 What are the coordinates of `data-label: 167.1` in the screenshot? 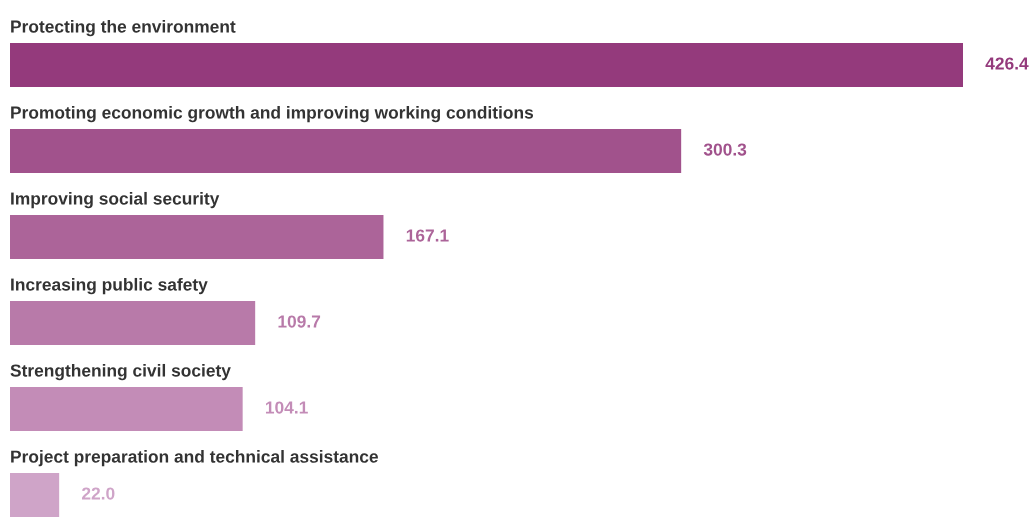 It's located at (427, 235).